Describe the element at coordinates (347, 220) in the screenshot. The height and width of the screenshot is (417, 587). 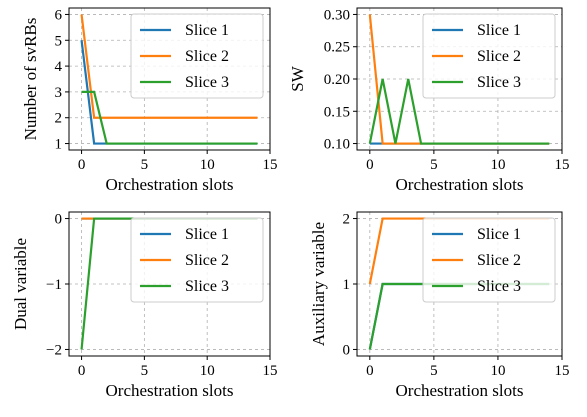
I see `chart4-y-tick-label-2: 2` at that location.